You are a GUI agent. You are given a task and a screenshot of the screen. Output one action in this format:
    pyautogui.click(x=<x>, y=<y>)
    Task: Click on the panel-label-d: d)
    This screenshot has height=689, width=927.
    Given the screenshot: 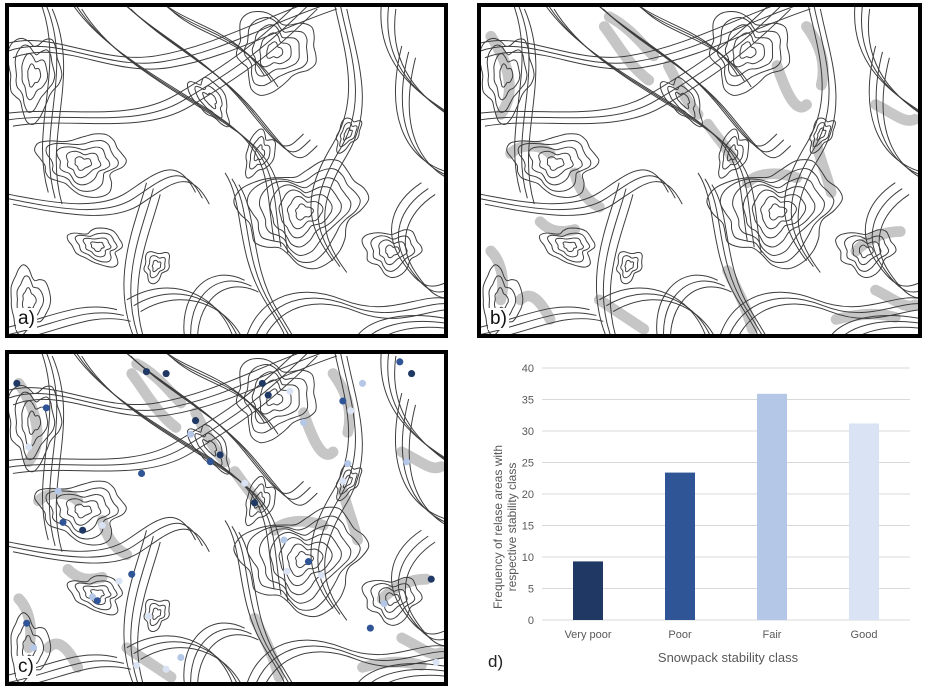 What is the action you would take?
    pyautogui.click(x=496, y=661)
    